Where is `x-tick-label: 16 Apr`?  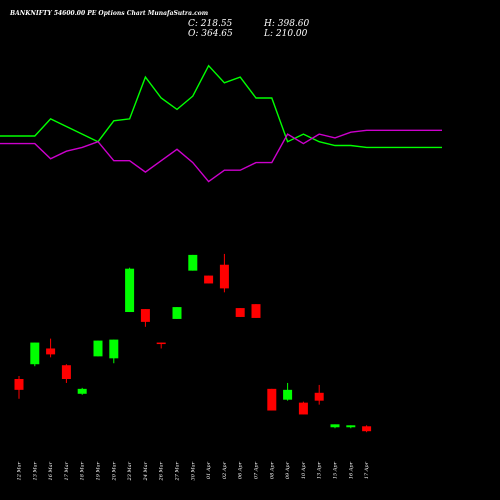
x-tick-label: 16 Apr is located at coordinates (351, 470).